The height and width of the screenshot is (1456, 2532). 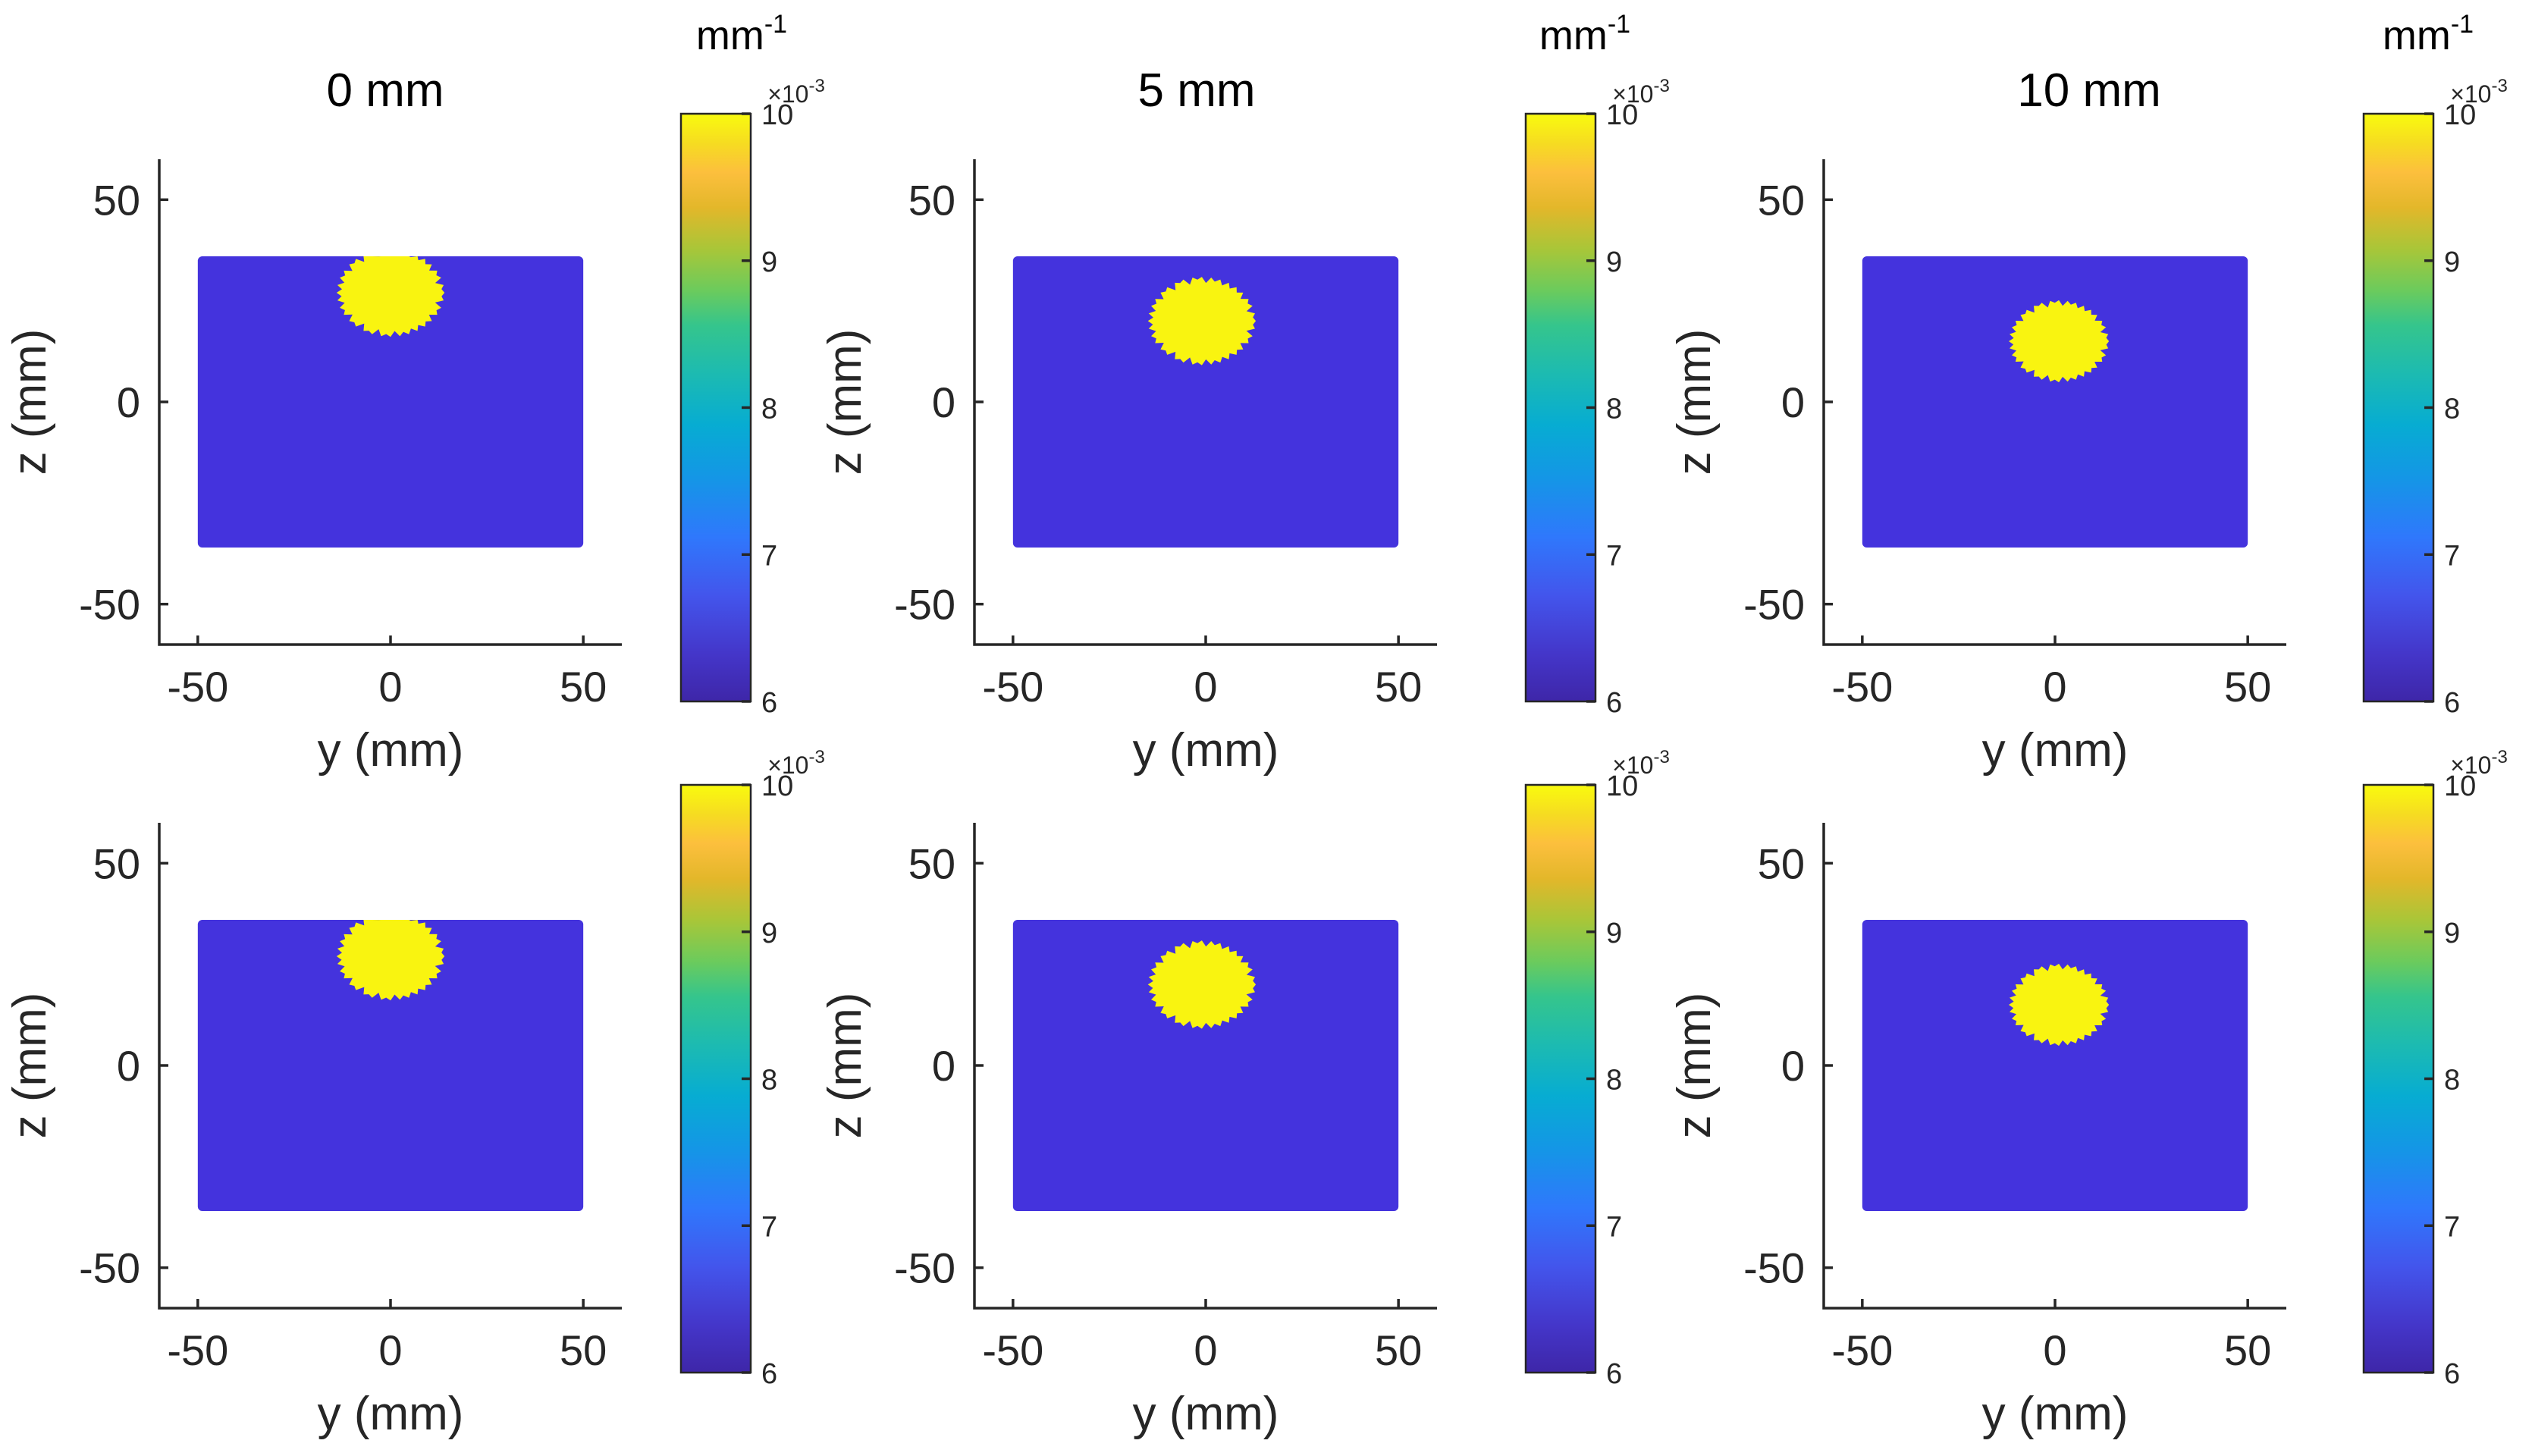 I want to click on column-title: 10 mm, so click(x=2088, y=90).